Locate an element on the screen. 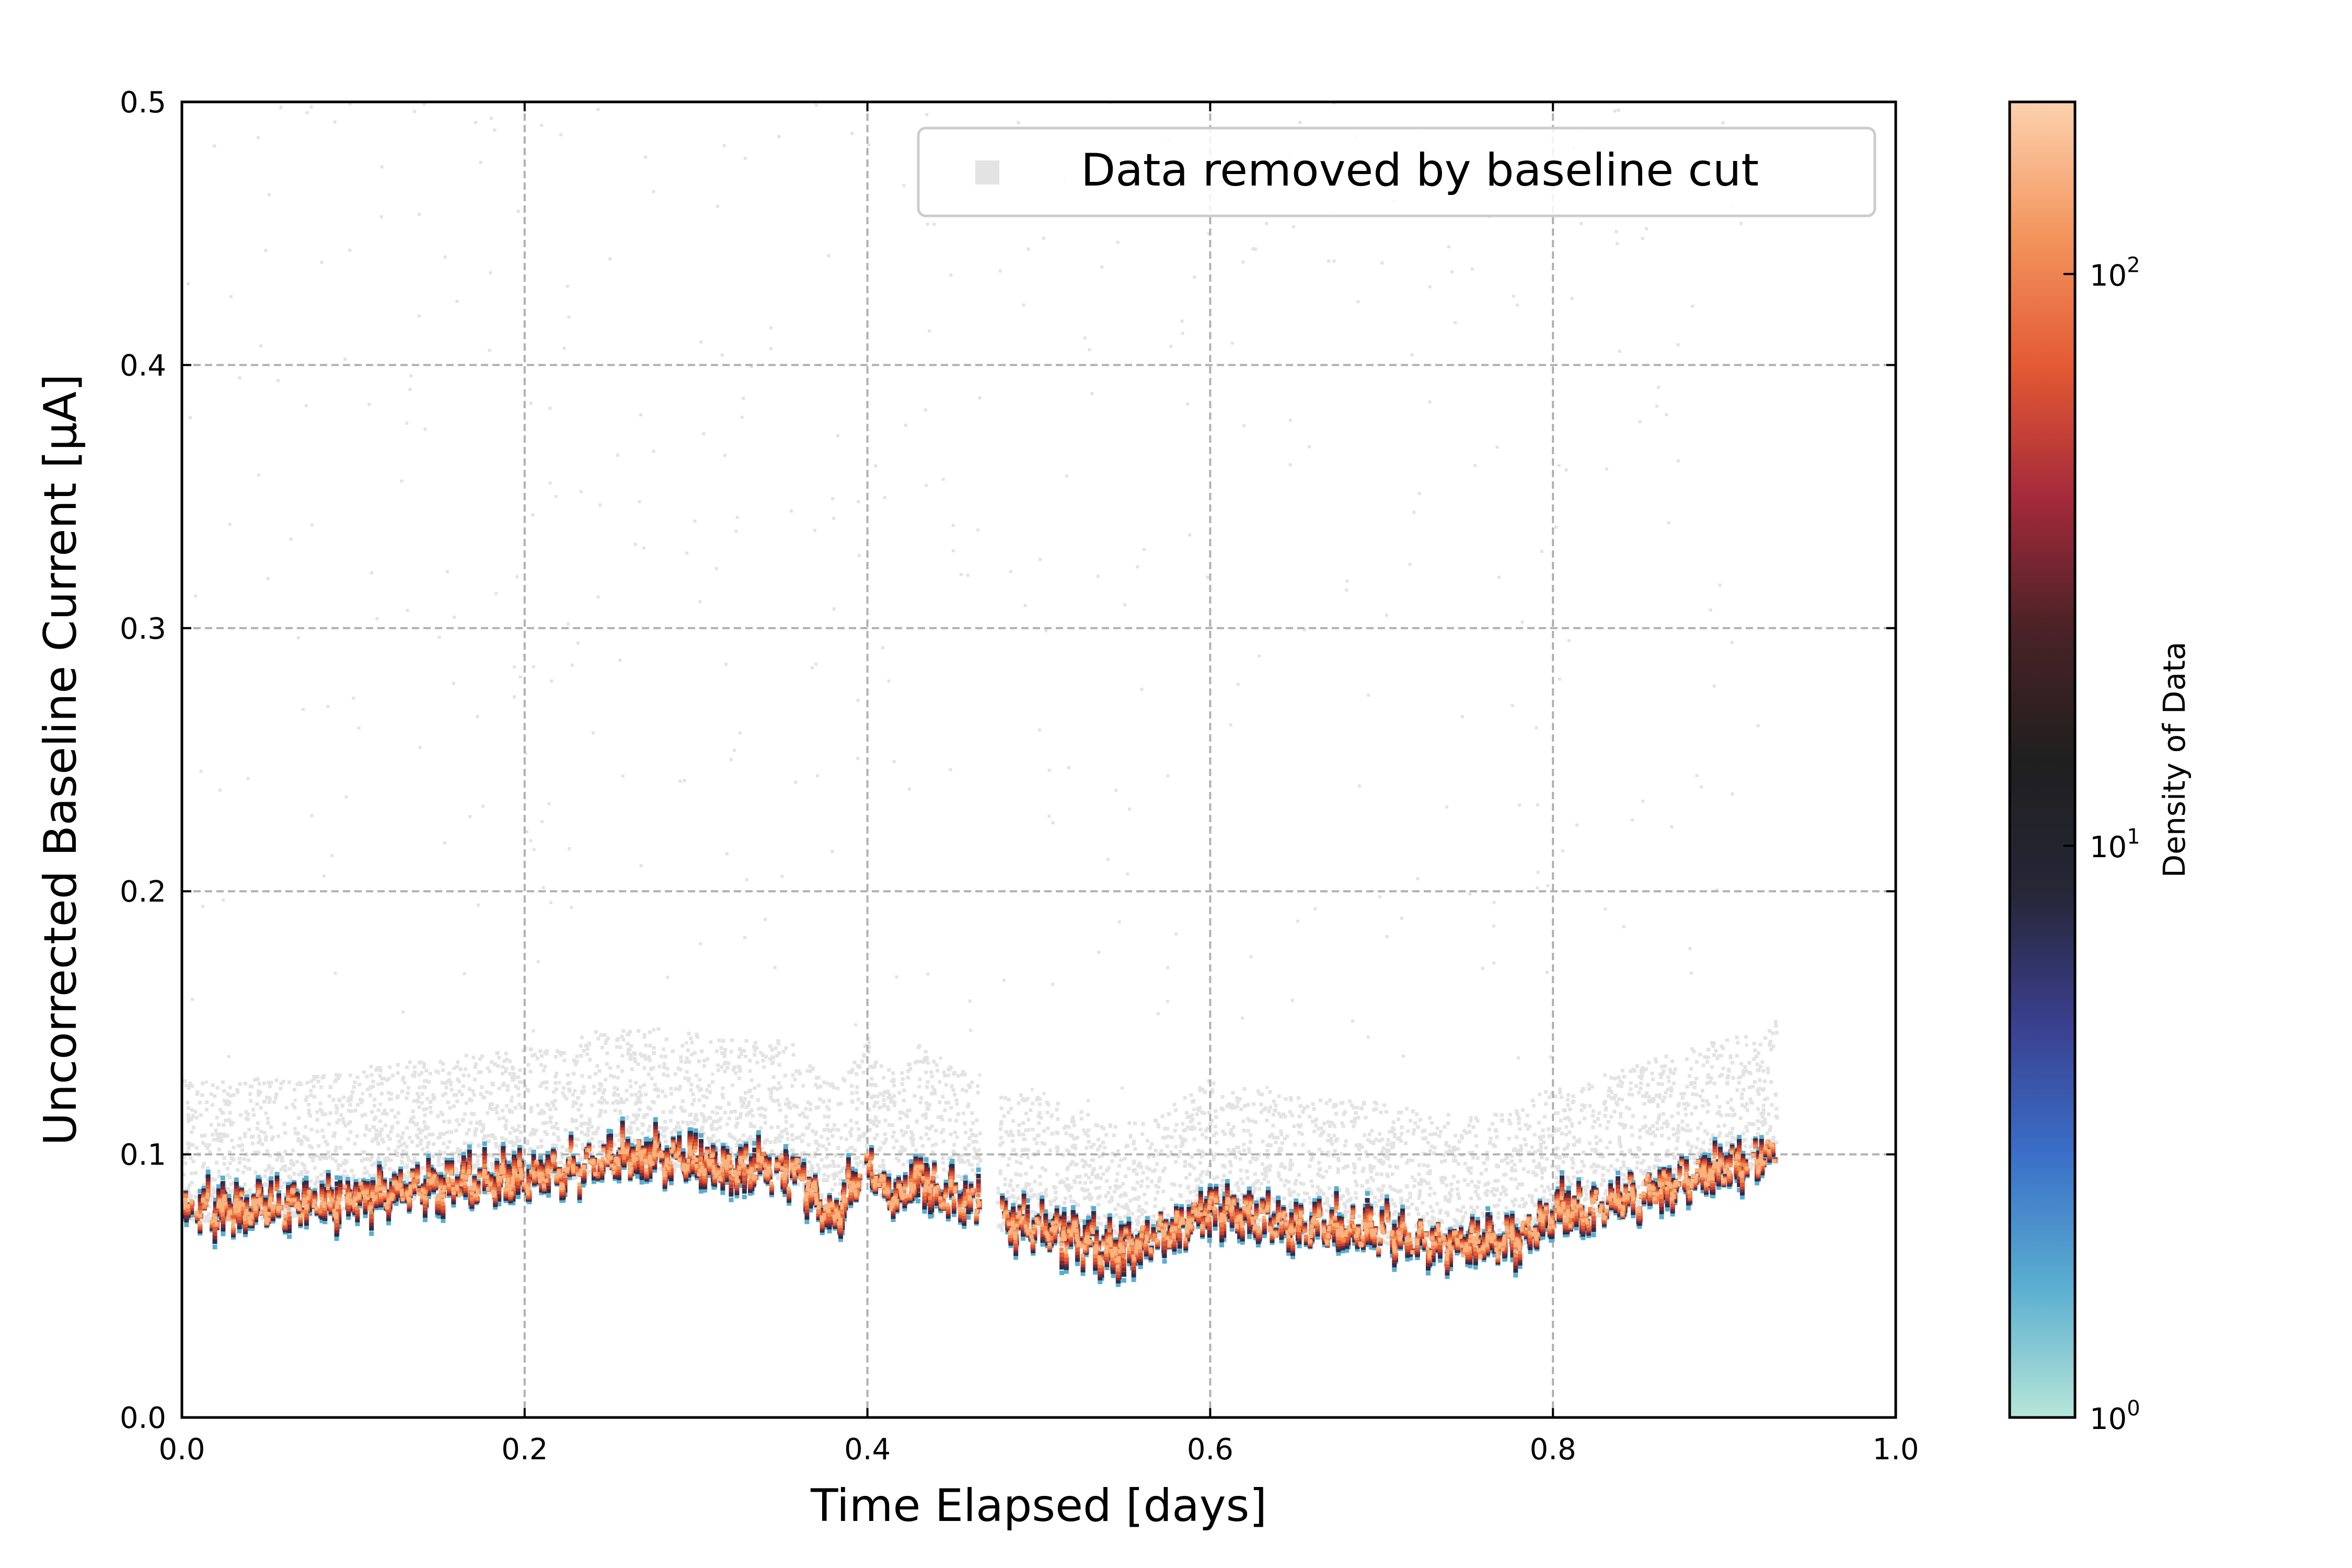 The width and height of the screenshot is (2352, 1568). colorbar: 10⁰ 10¹ 10² Density of Data is located at coordinates (2100, 768).